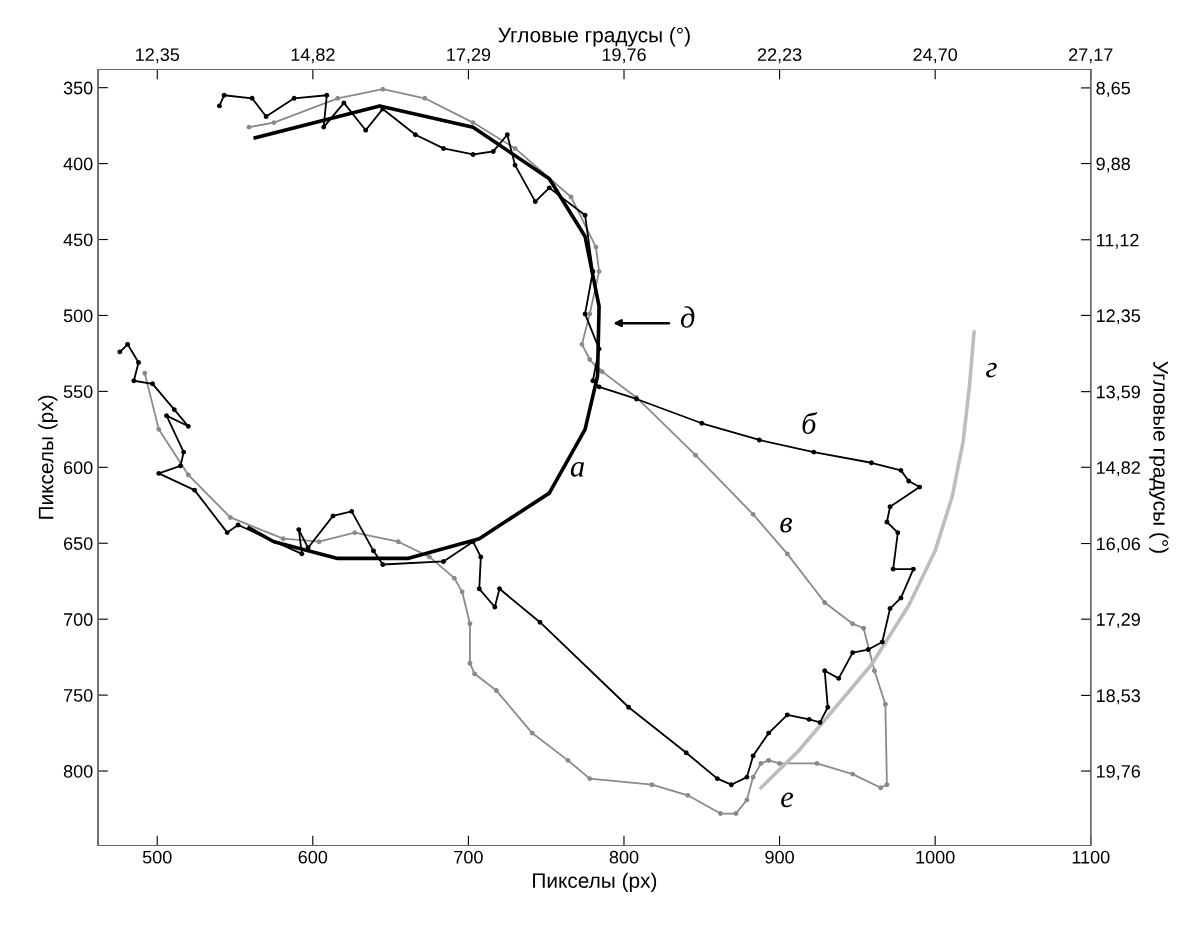 Image resolution: width=1196 pixels, height=926 pixels. Describe the element at coordinates (624, 857) in the screenshot. I see `x-tick-label: 800` at that location.